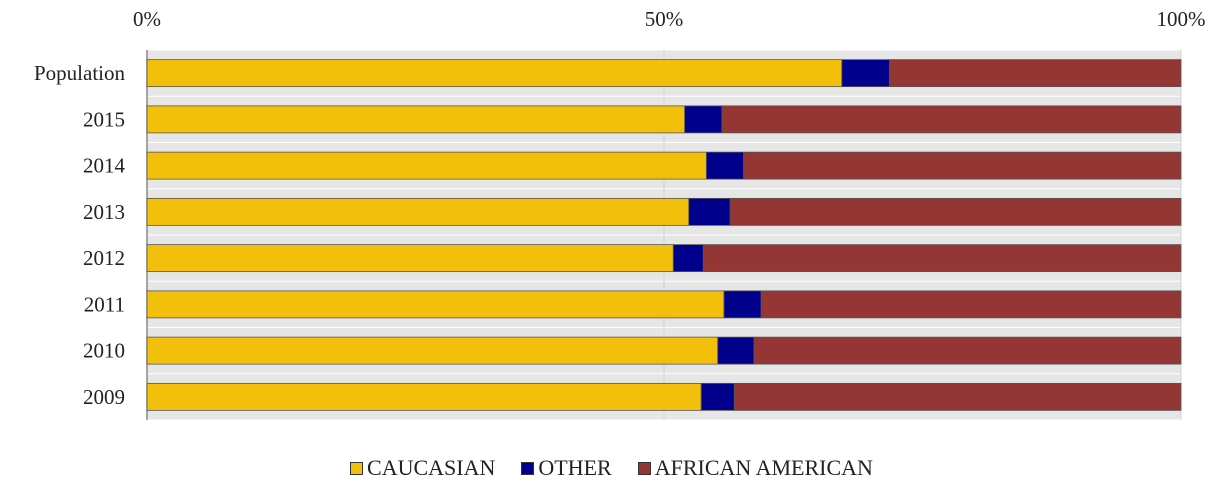  Describe the element at coordinates (1181, 19) in the screenshot. I see `x-tick-label: 100%` at that location.